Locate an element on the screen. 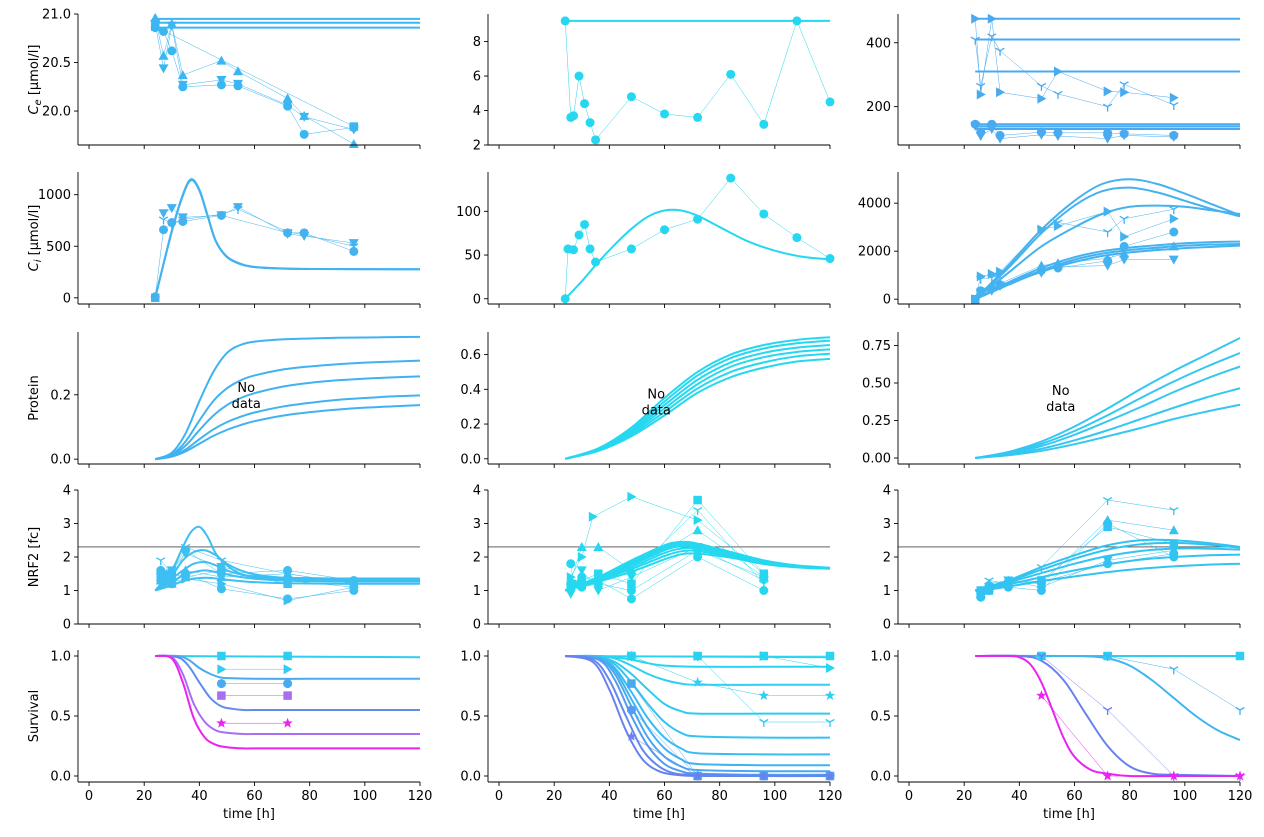  y-axis-label: Ce [µmol/l] is located at coordinates (35, 79).